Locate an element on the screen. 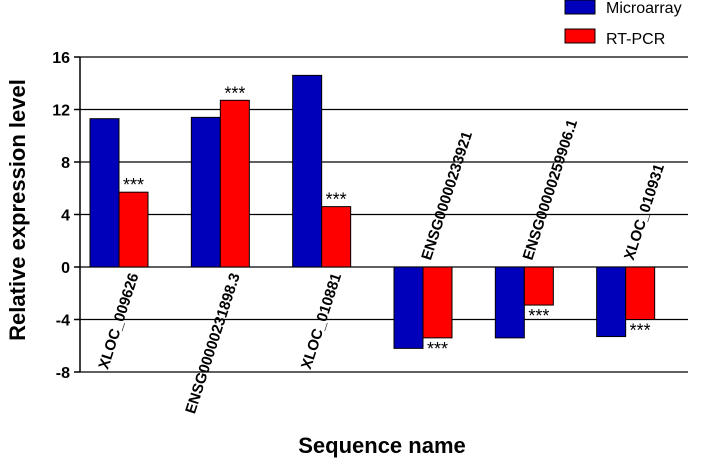 Image resolution: width=709 pixels, height=464 pixels. y-tick-label: -8 is located at coordinates (63, 373).